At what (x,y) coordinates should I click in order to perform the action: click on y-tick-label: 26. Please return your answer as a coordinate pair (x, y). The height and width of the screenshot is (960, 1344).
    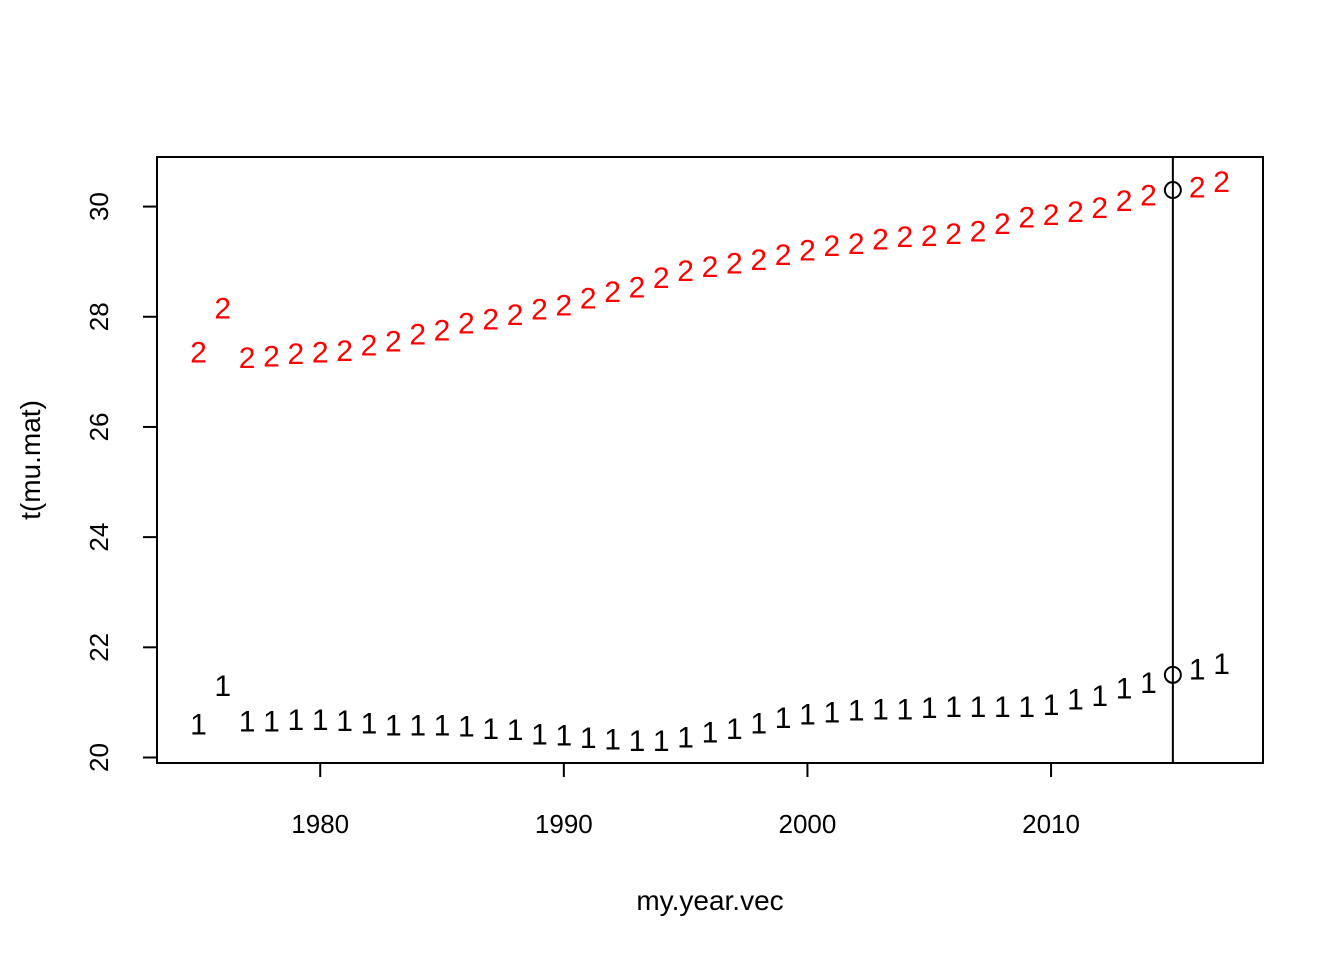
    Looking at the image, I should click on (99, 426).